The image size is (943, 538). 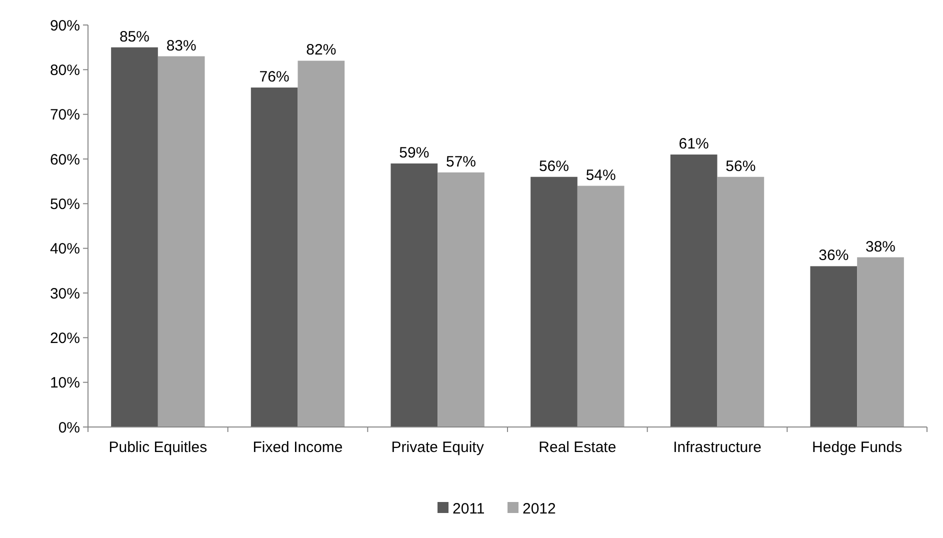 What do you see at coordinates (65, 293) in the screenshot?
I see `y-tick-label: 30%` at bounding box center [65, 293].